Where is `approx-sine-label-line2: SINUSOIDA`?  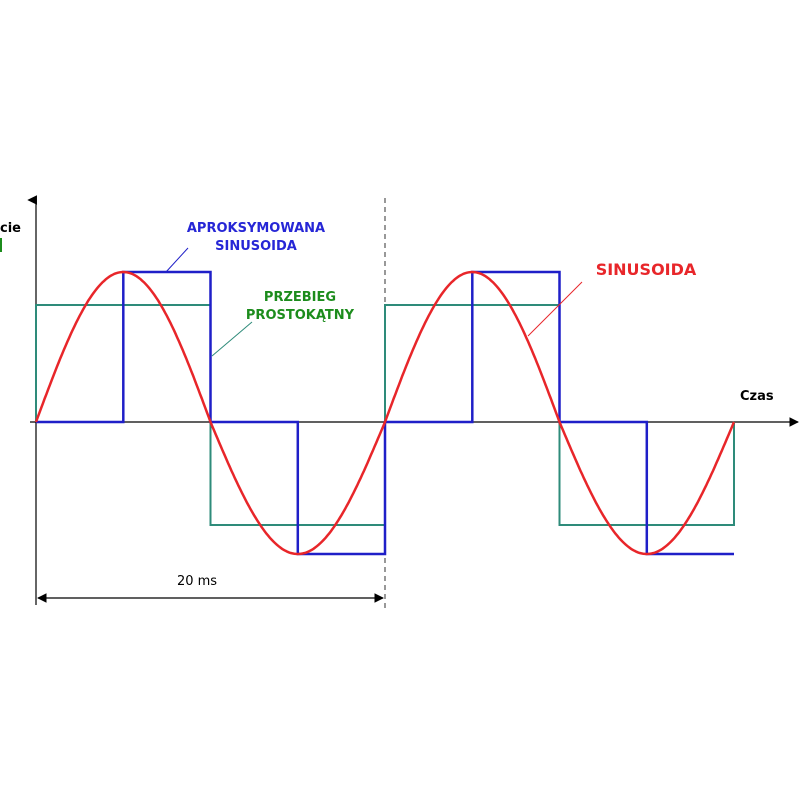 approx-sine-label-line2: SINUSOIDA is located at coordinates (256, 246).